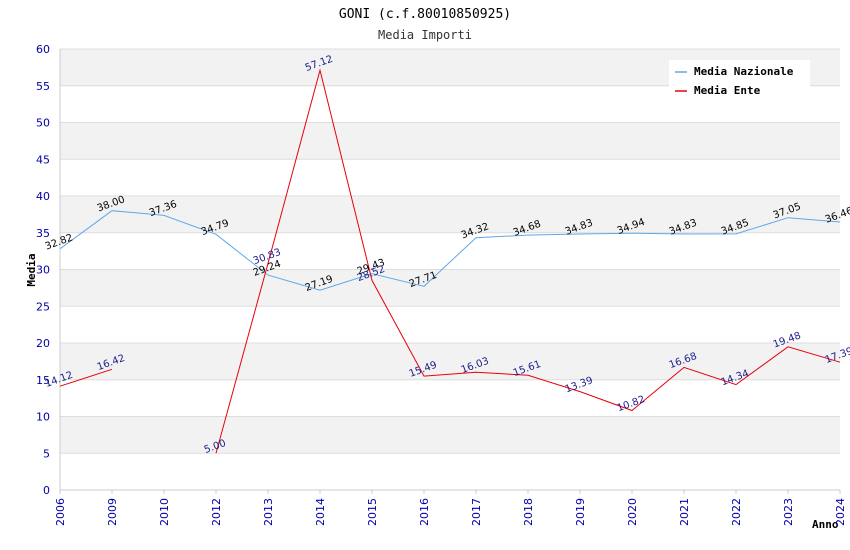 The height and width of the screenshot is (550, 850). I want to click on legend-box, so click(739, 83).